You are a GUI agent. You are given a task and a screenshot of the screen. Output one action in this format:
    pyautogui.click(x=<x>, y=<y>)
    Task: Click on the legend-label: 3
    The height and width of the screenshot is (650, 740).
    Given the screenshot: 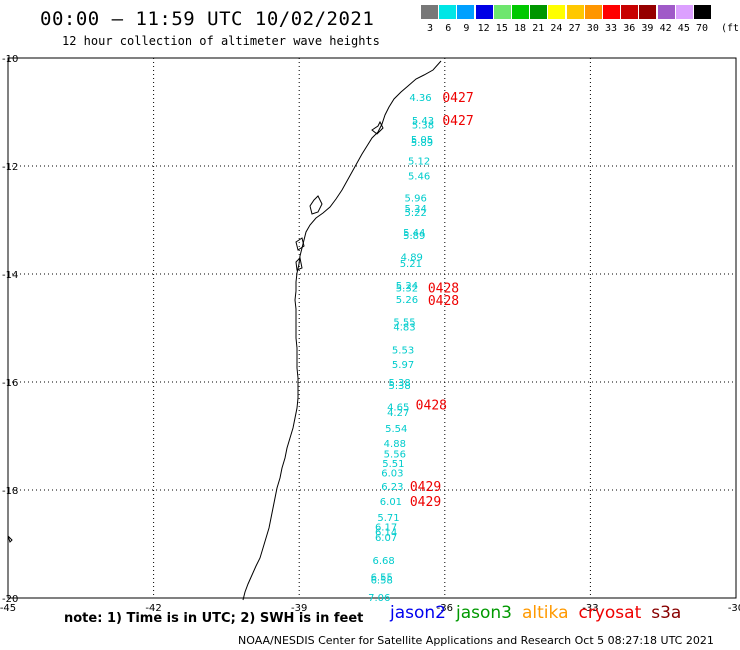 What is the action you would take?
    pyautogui.click(x=430, y=28)
    